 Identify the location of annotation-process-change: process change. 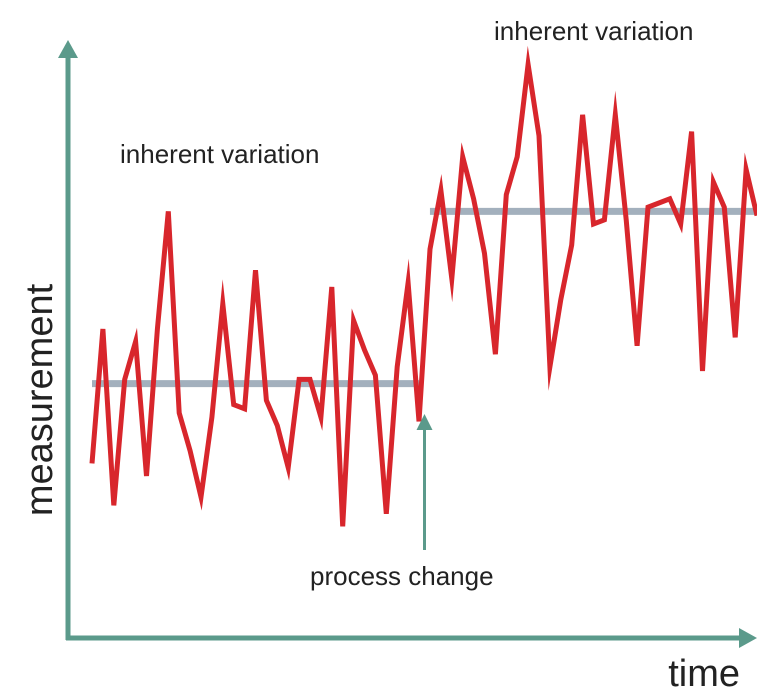
(402, 576).